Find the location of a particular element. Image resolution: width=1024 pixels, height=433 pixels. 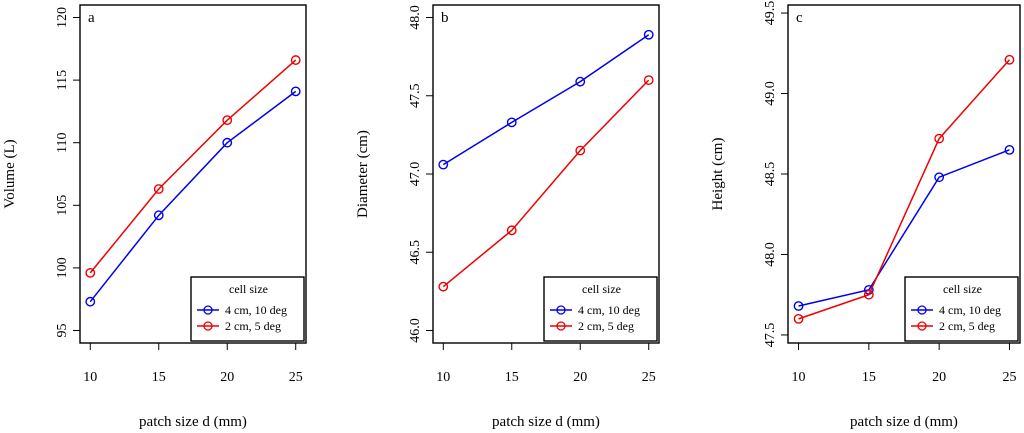

y-axis-label: Volume (L) is located at coordinates (10, 173).